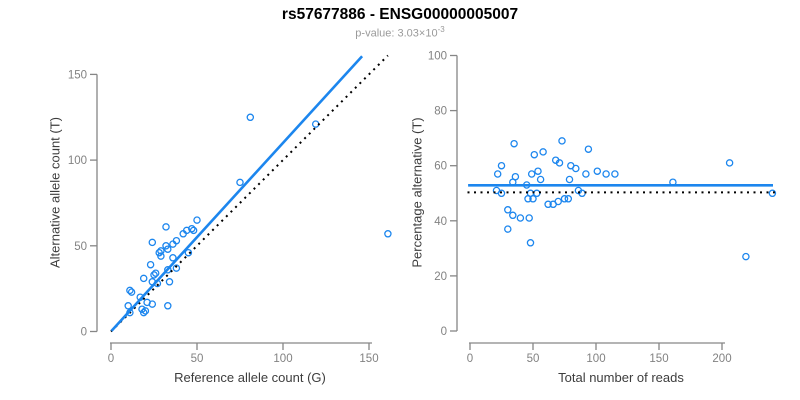 This screenshot has width=800, height=400. I want to click on p-value-text: p-value: 3.03×10, so click(396, 33).